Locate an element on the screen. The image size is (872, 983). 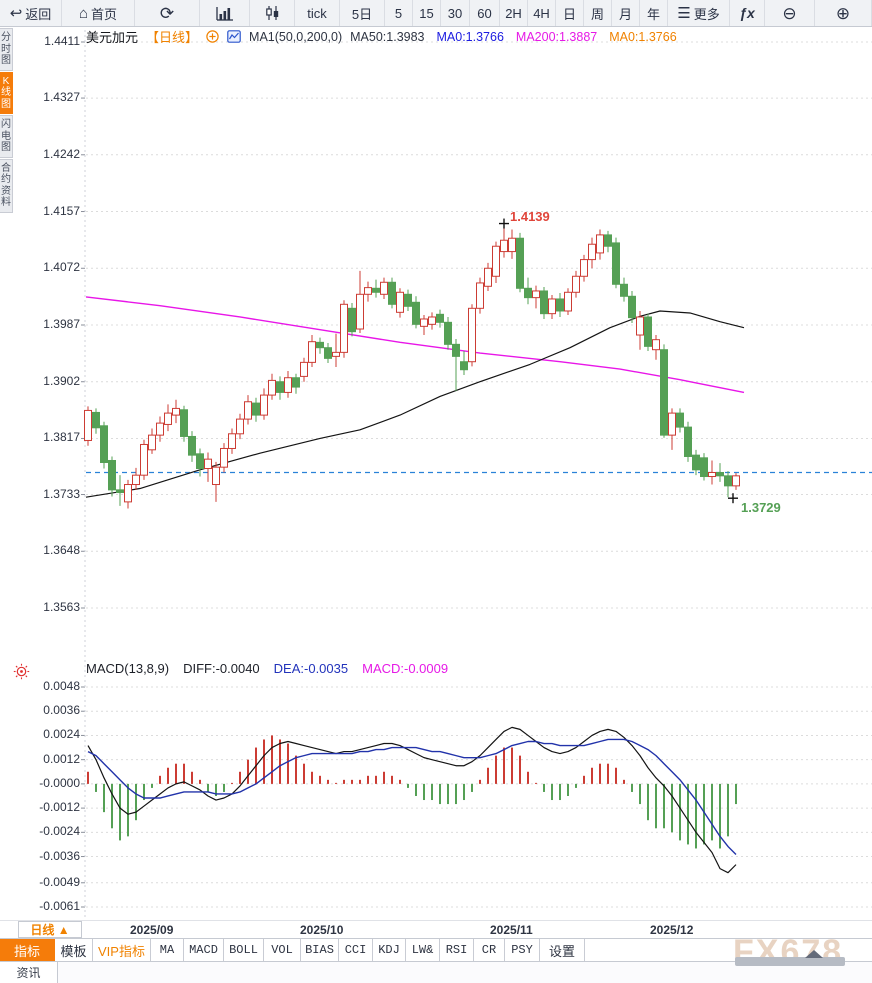
tab-news: 资讯 is located at coordinates (29, 972).